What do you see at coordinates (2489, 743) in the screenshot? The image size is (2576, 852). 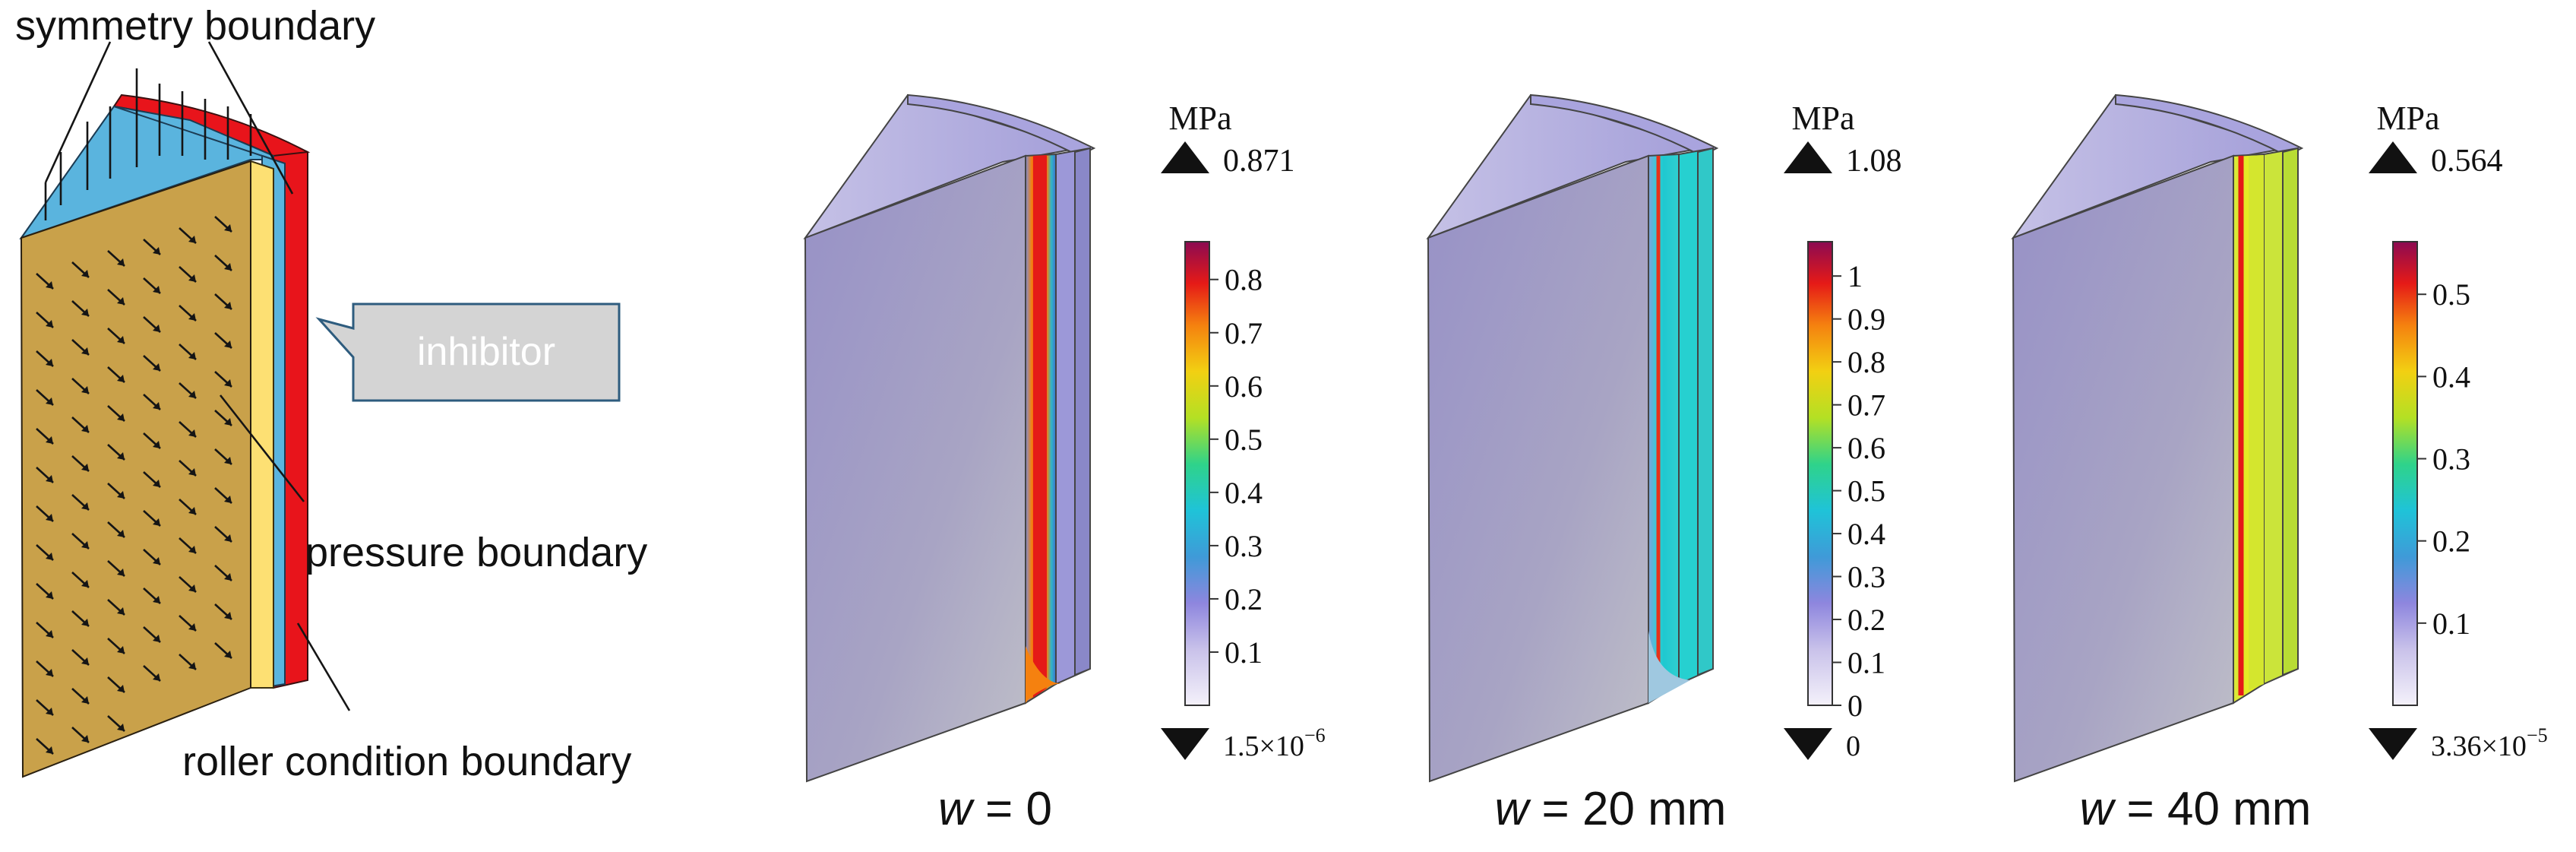 I see `min-value: 3.36×10⁻⁵` at bounding box center [2489, 743].